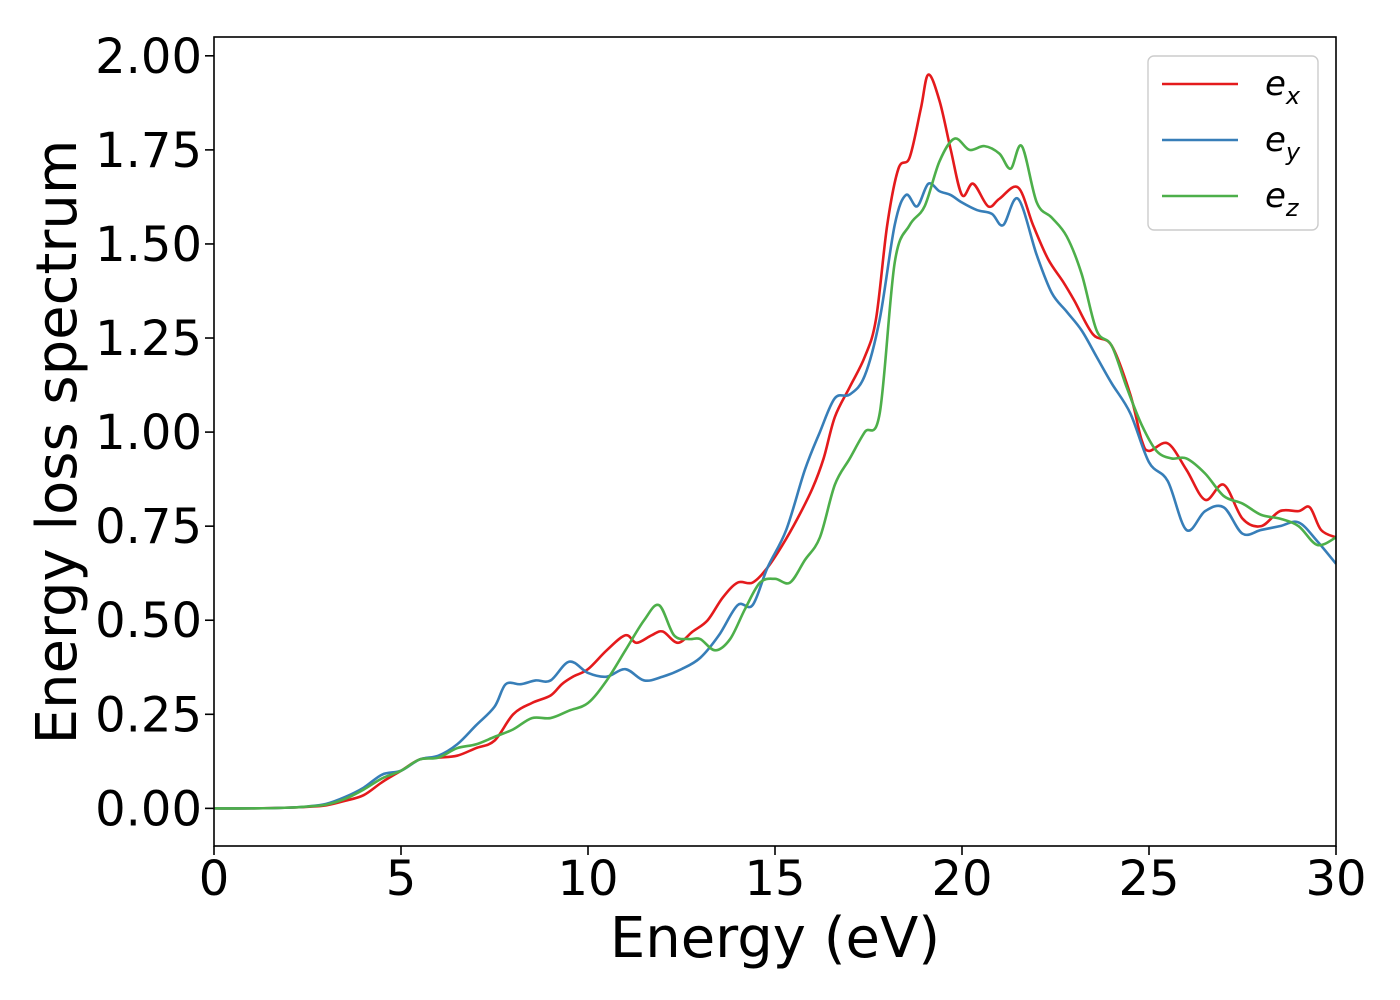  Describe the element at coordinates (148, 621) in the screenshot. I see `y-tick-label: 0.50` at that location.